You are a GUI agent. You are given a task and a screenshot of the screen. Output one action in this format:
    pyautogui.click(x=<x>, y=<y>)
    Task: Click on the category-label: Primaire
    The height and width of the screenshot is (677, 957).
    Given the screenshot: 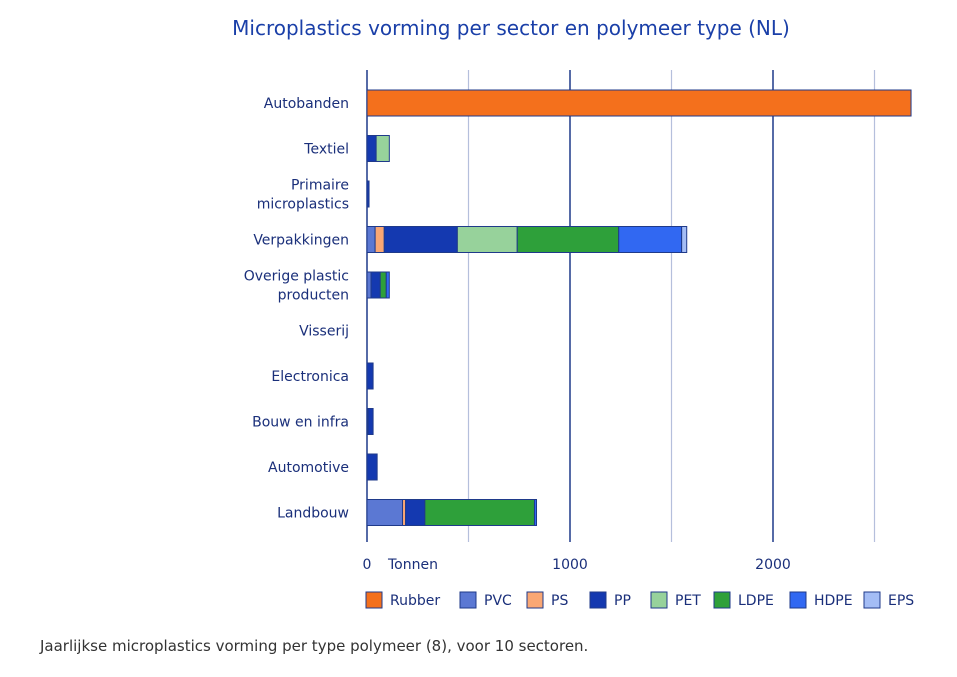 What is the action you would take?
    pyautogui.click(x=320, y=186)
    